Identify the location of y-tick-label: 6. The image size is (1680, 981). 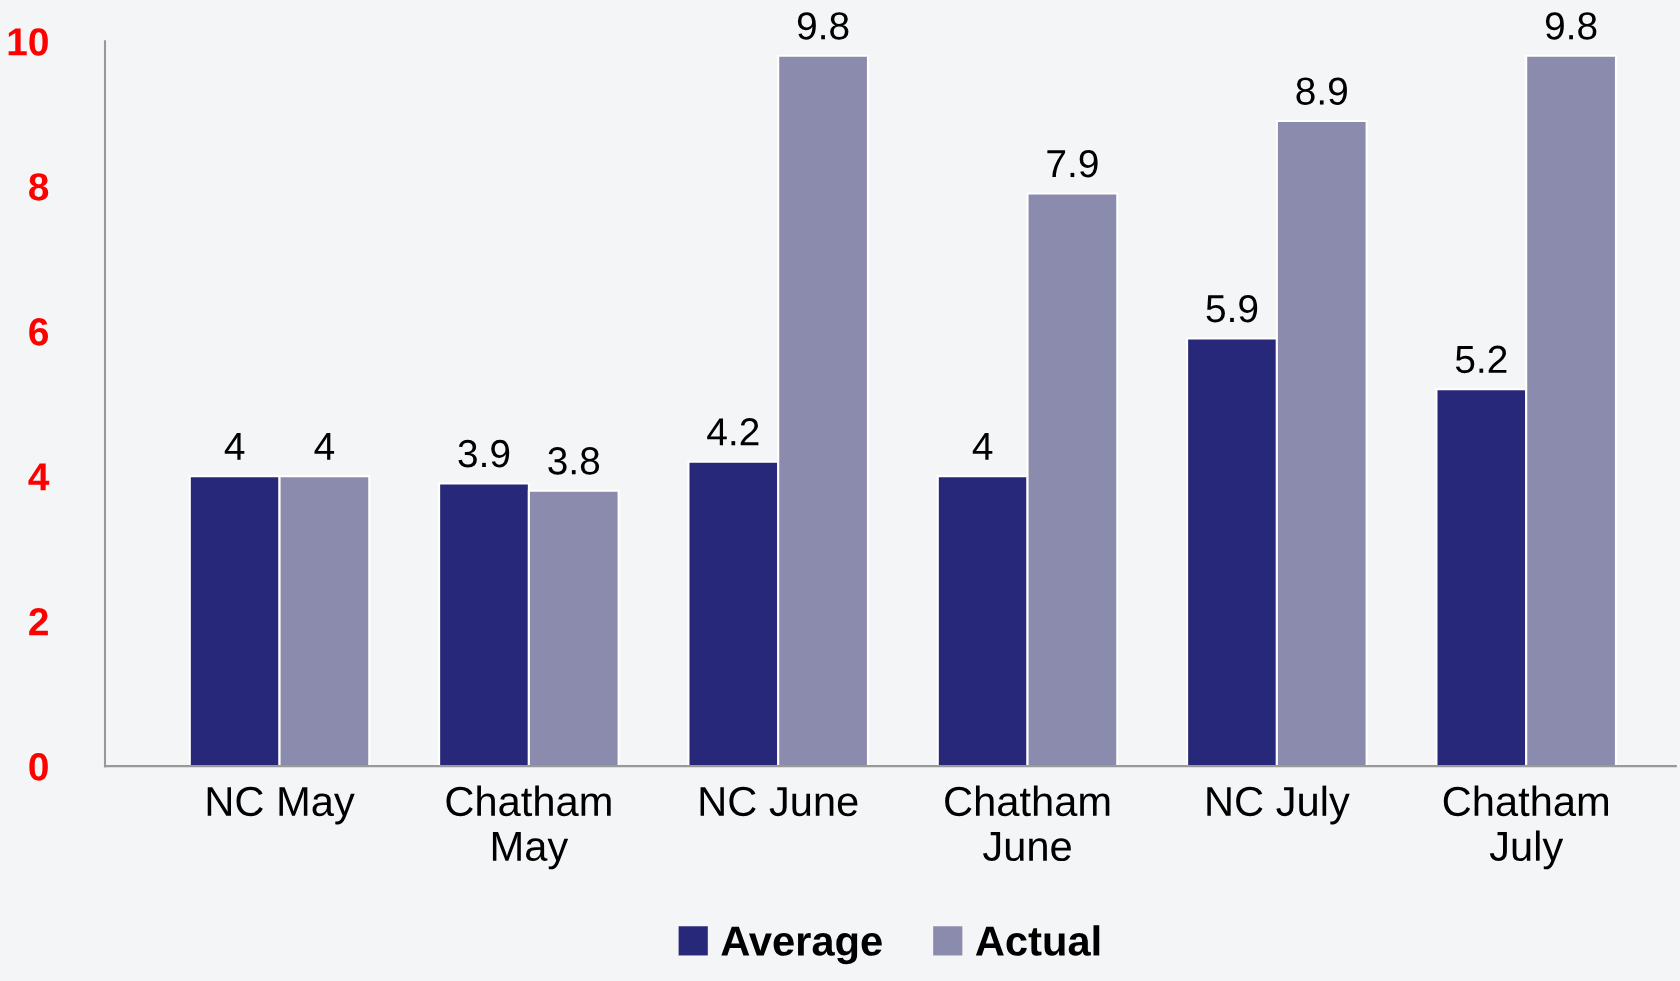
(39, 332).